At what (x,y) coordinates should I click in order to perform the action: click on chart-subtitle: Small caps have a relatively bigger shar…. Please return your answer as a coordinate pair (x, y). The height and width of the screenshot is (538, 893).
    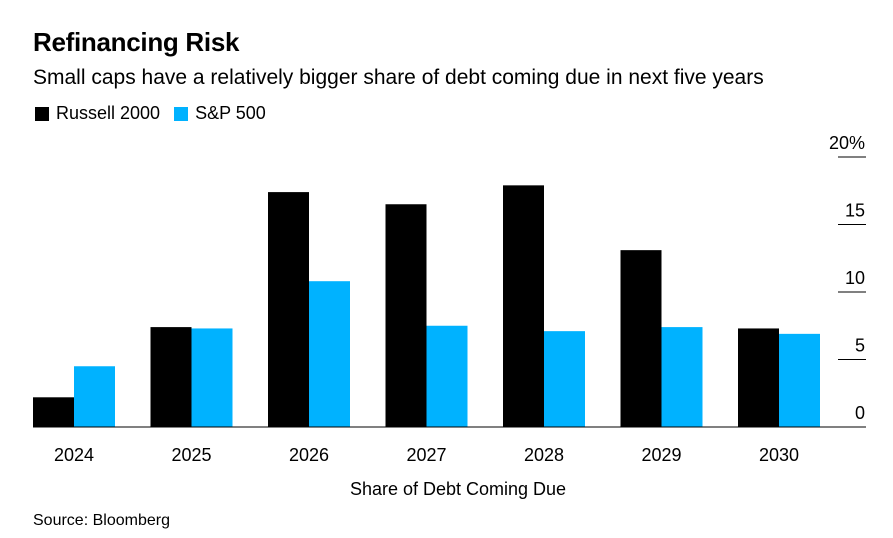
    Looking at the image, I should click on (398, 77).